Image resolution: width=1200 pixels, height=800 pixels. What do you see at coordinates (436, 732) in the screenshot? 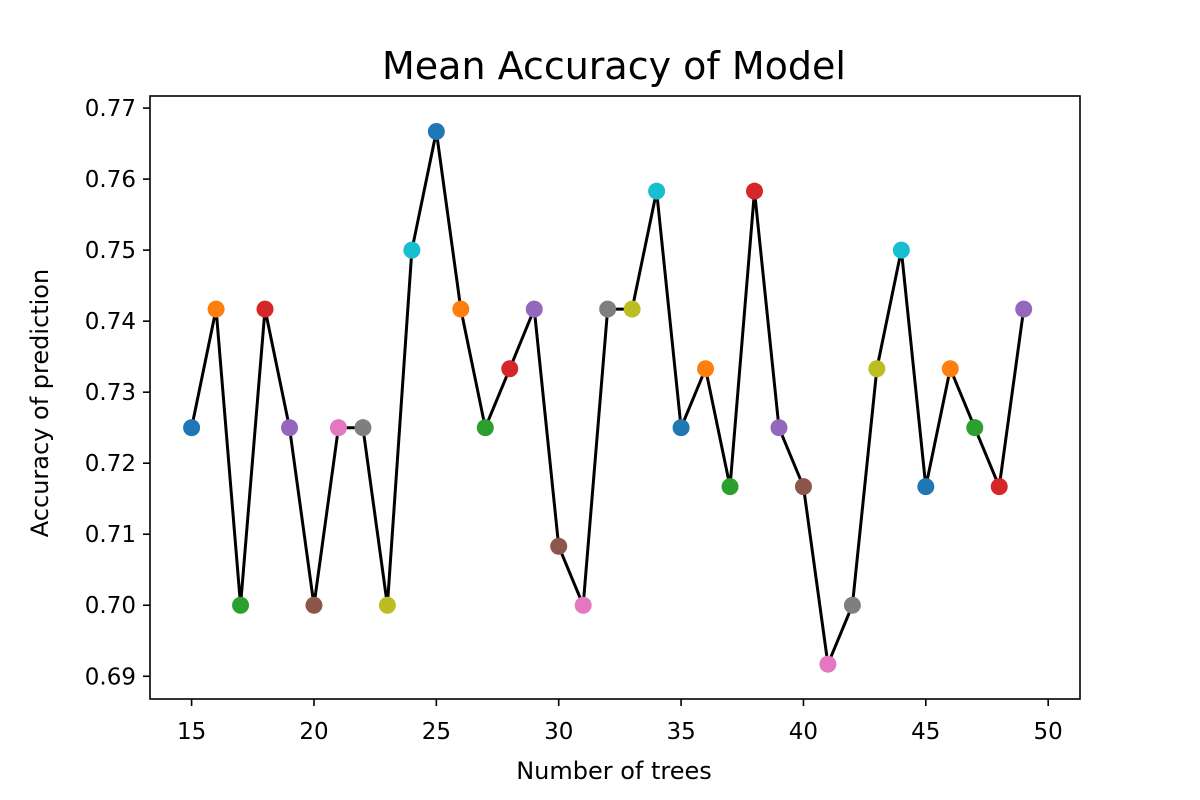
I see `x-tick-label: 25` at bounding box center [436, 732].